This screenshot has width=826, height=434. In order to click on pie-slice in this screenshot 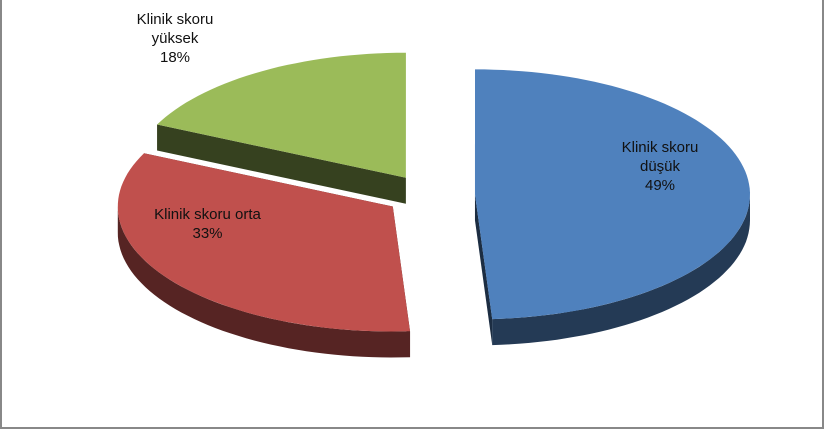, I will do `click(281, 128)`.